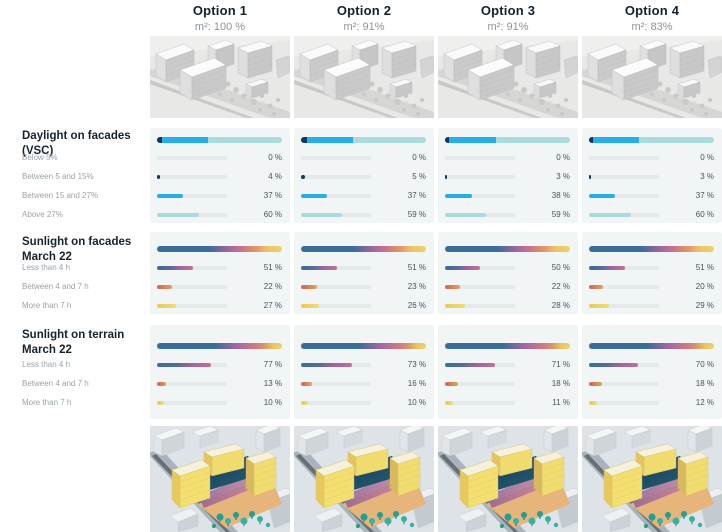 This screenshot has height=532, width=722. Describe the element at coordinates (363, 383) in the screenshot. I see `metric-row: 16 %` at that location.